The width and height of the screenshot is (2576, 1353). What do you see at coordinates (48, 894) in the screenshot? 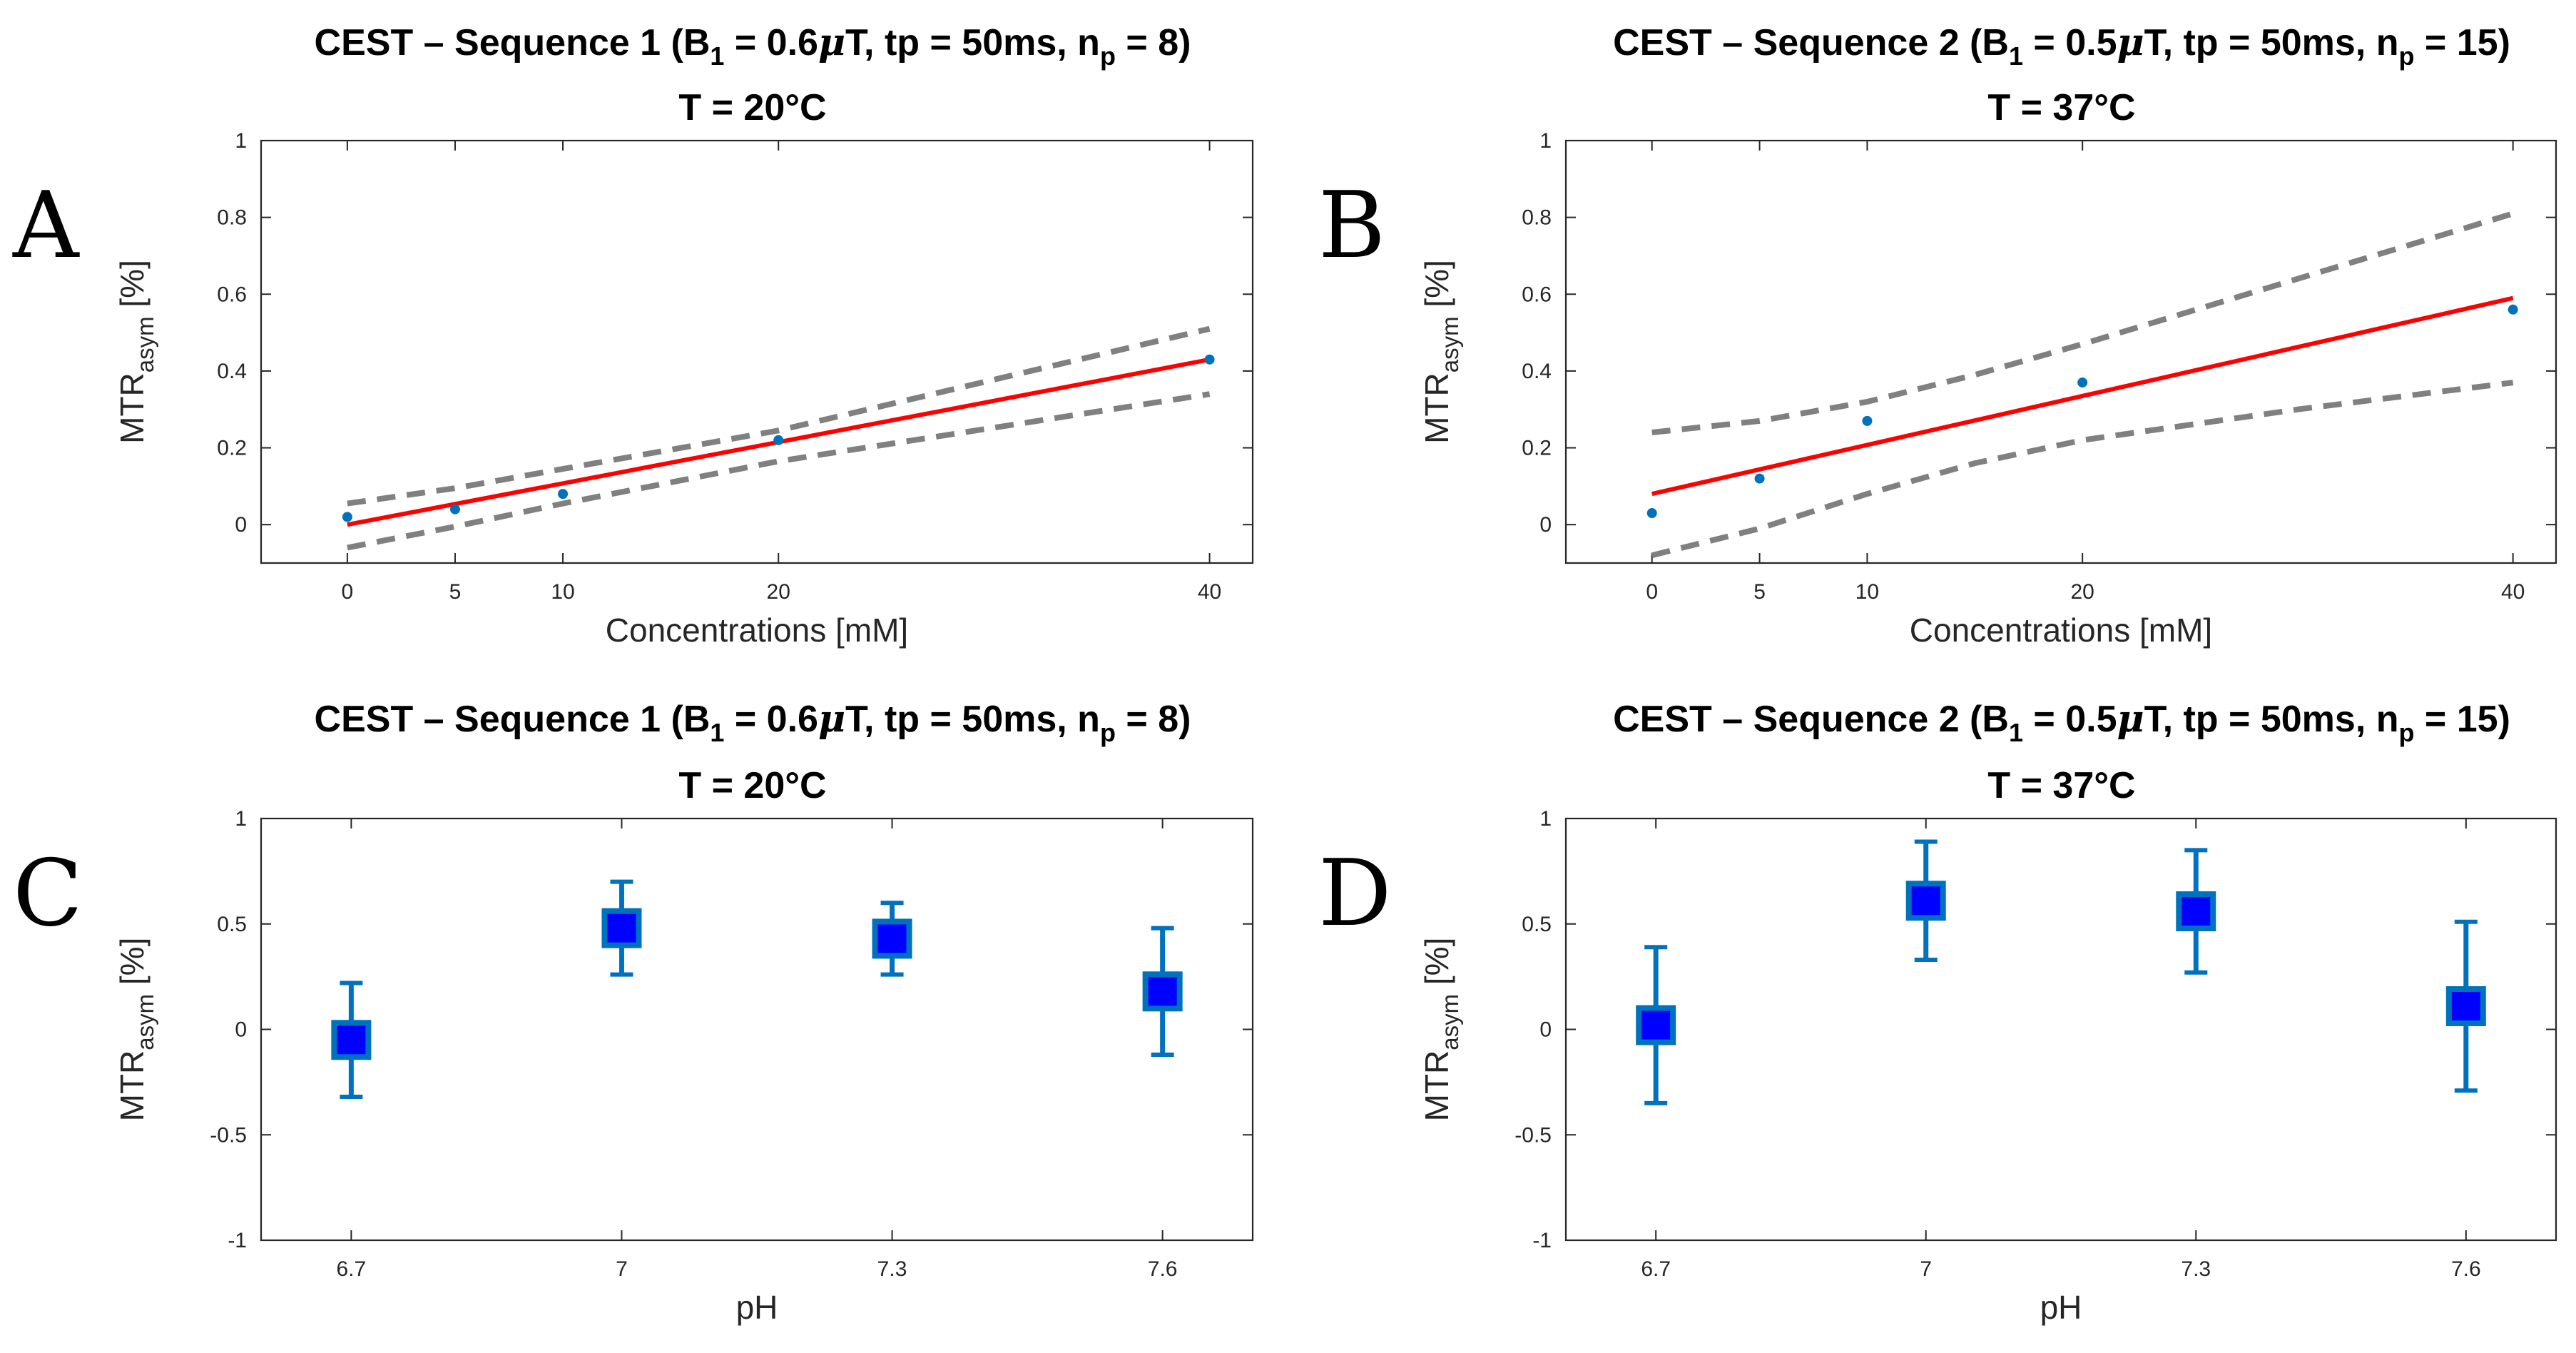
I see `panel-letter: C` at bounding box center [48, 894].